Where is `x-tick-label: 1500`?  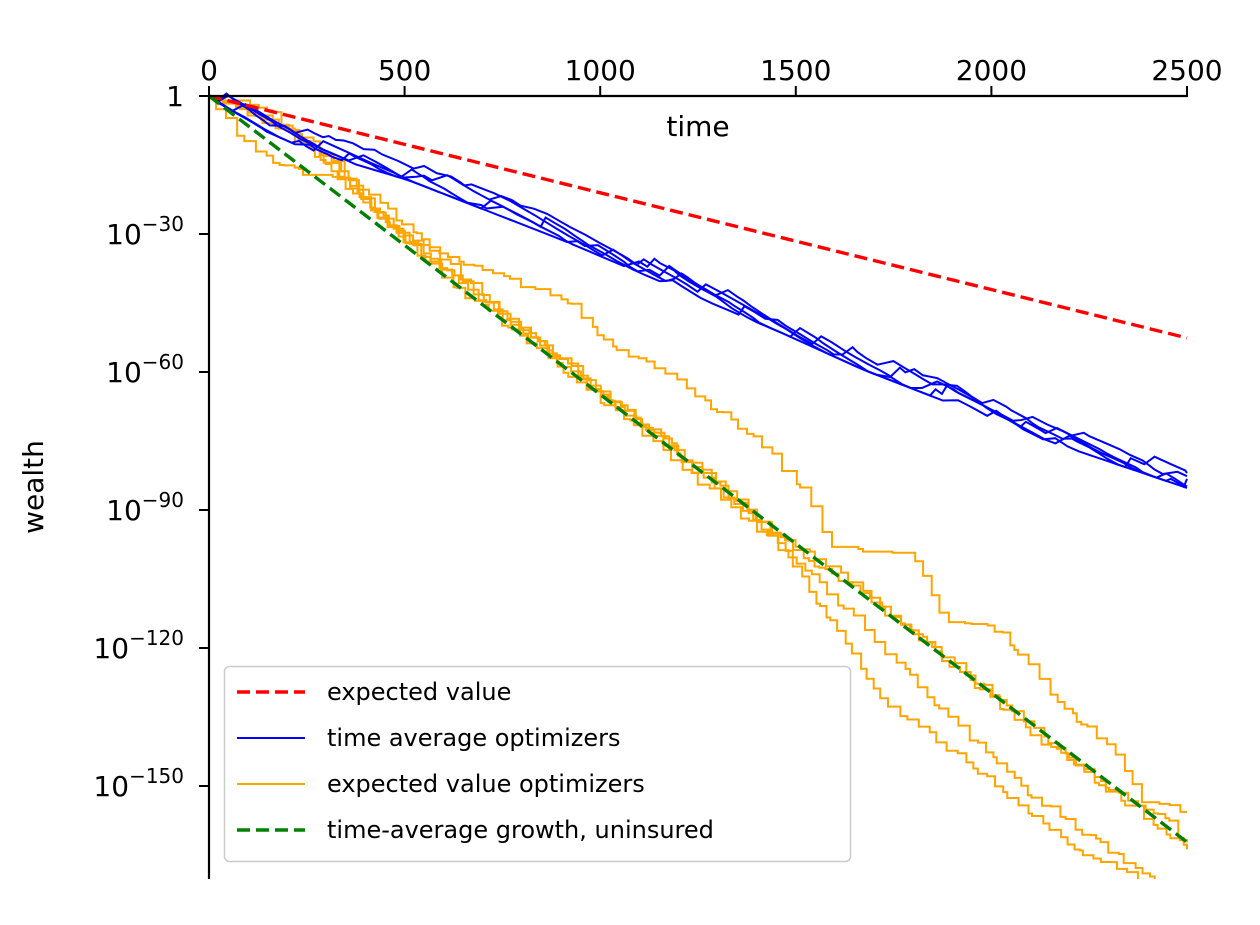 x-tick-label: 1500 is located at coordinates (795, 70).